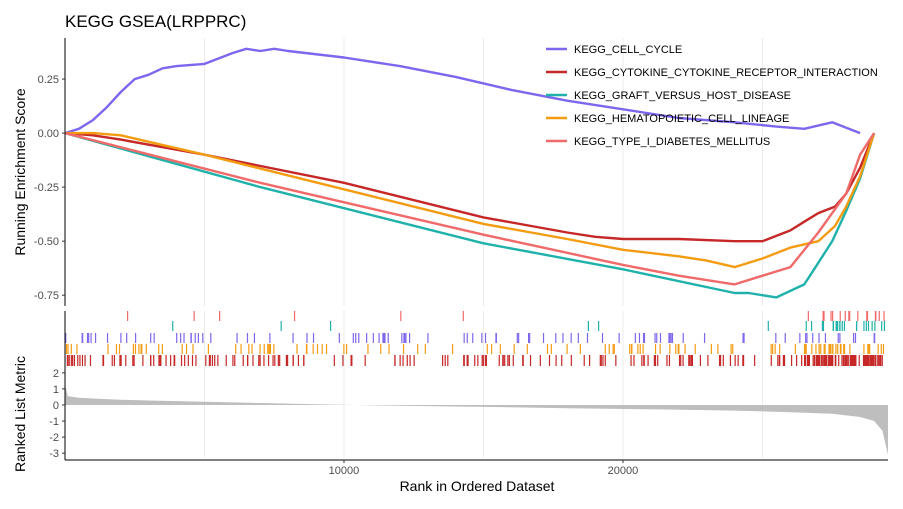 The image size is (903, 509). What do you see at coordinates (46, 188) in the screenshot?
I see `es-tick-label: -0.25` at bounding box center [46, 188].